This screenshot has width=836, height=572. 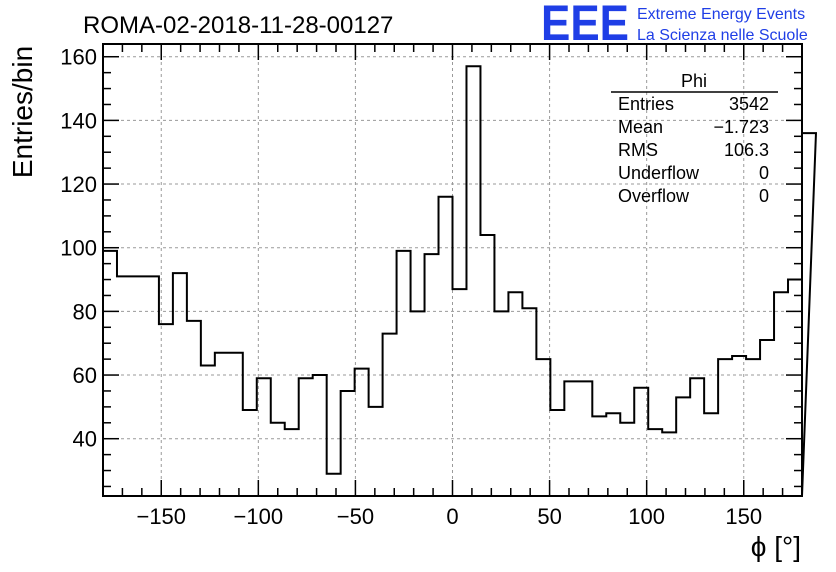 What do you see at coordinates (85, 439) in the screenshot?
I see `y-tick-label: 40` at bounding box center [85, 439].